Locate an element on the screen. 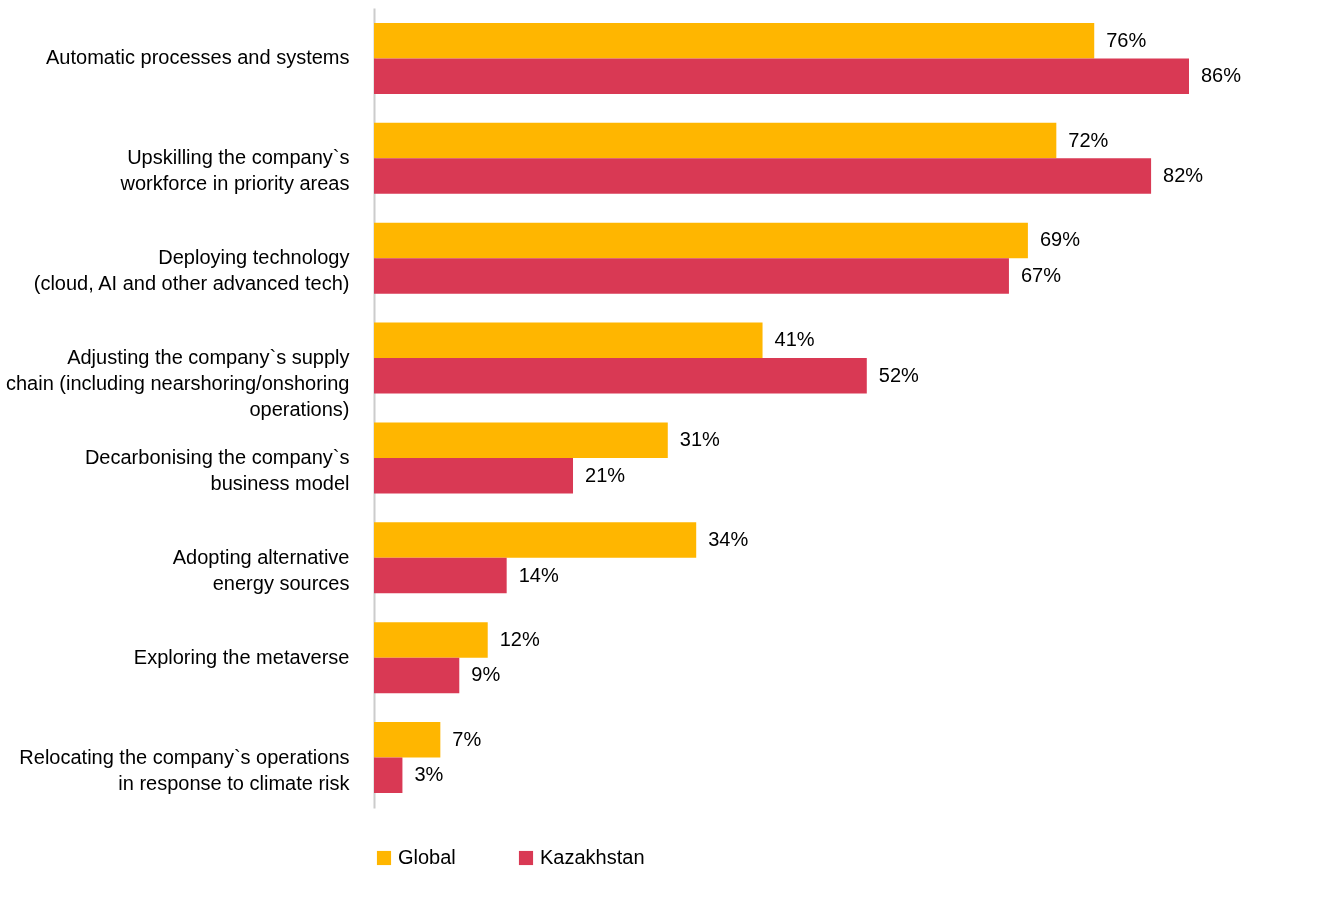  legend-label: Kazakhstan is located at coordinates (592, 857).